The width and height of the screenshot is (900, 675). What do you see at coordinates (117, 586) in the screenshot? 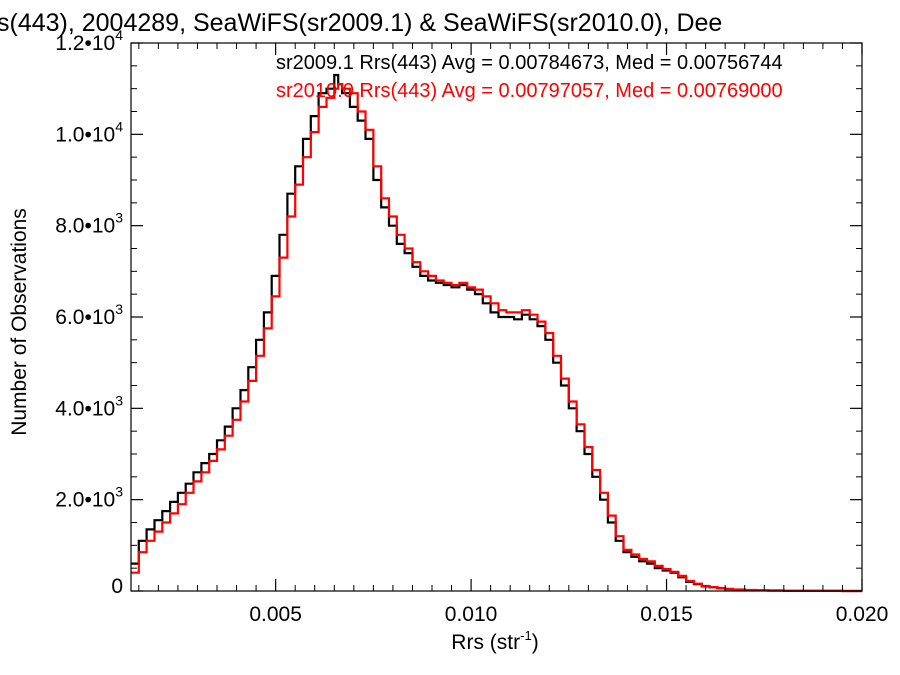
I see `y-tick-label: 0` at bounding box center [117, 586].